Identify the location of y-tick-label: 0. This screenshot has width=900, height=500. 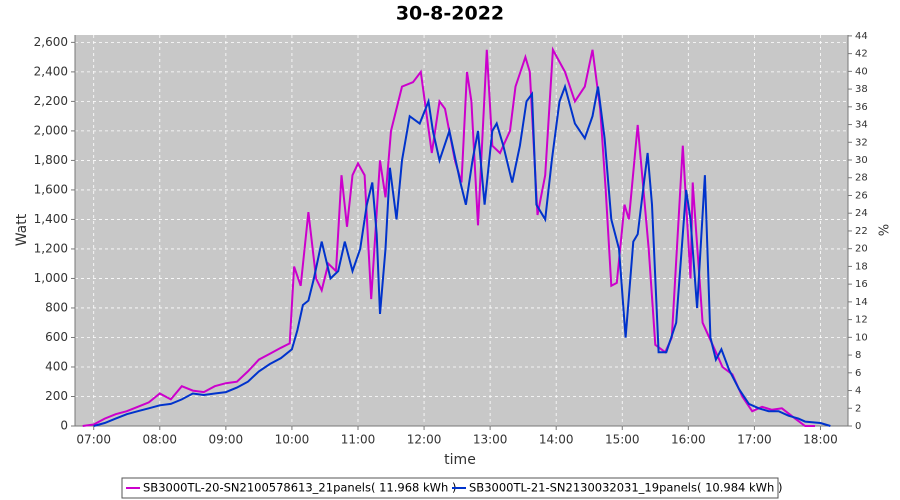
(64, 426).